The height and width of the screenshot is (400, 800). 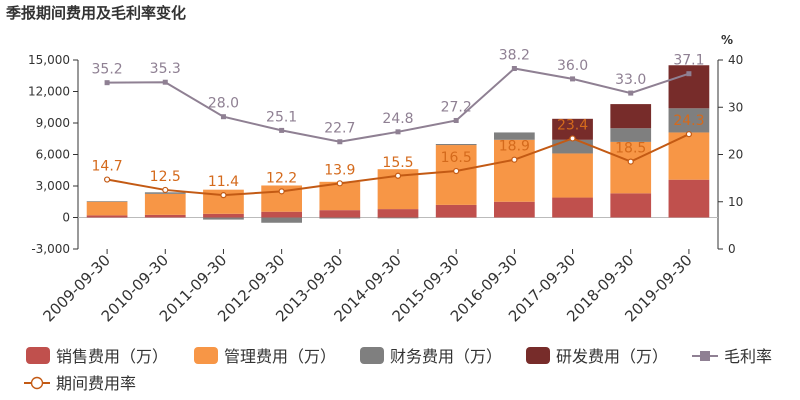 I want to click on data-label: 24.3, so click(x=688, y=121).